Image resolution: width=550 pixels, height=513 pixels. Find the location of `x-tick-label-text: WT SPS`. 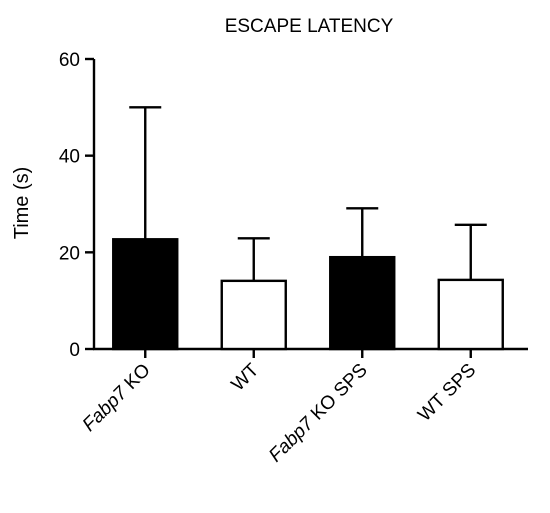

x-tick-label-text: WT SPS is located at coordinates (447, 393).